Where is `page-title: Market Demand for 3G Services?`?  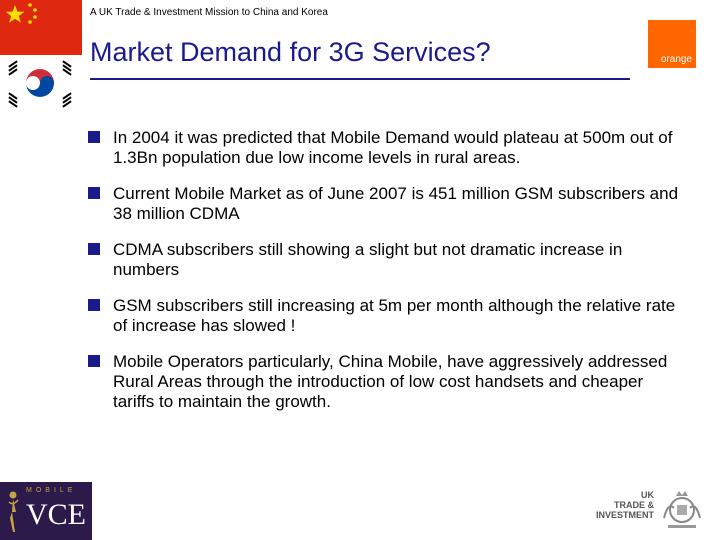 page-title: Market Demand for 3G Services? is located at coordinates (290, 52).